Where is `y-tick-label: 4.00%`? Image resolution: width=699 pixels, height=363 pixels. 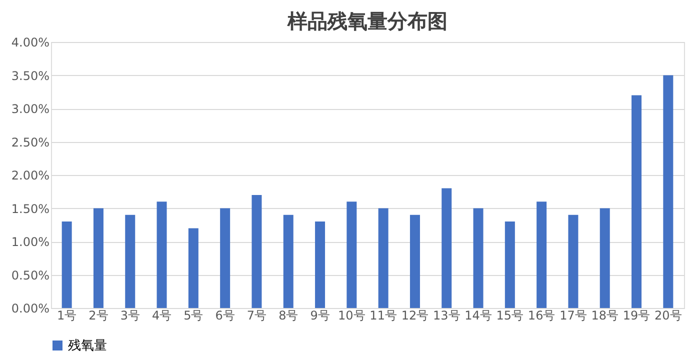 y-tick-label: 4.00% is located at coordinates (30, 43).